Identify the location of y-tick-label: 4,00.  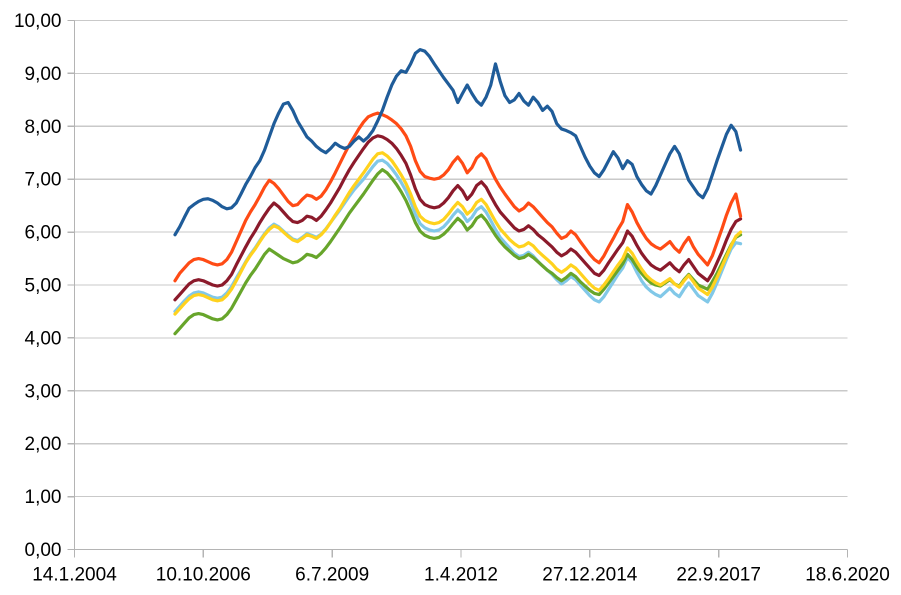
(43, 338).